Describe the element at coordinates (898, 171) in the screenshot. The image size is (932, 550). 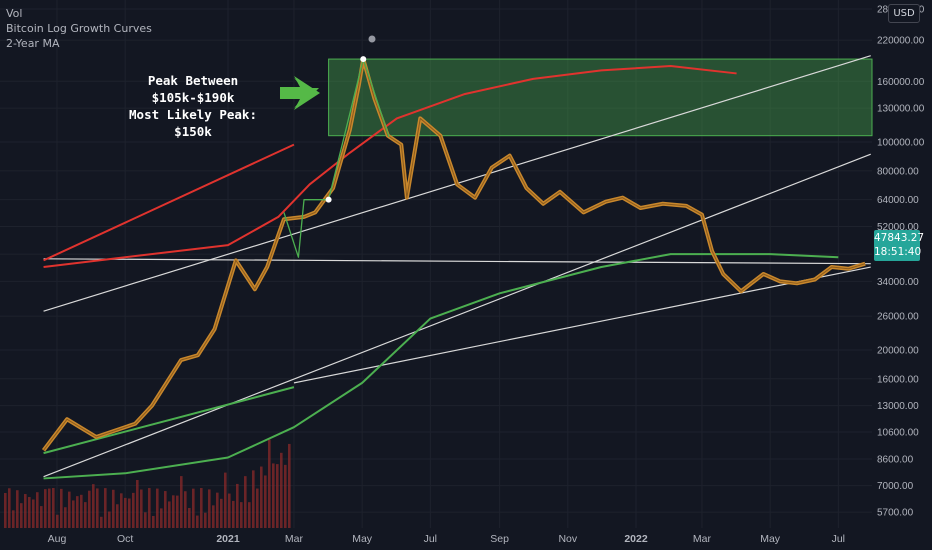
I see `y-tick-label: 80000.00` at that location.